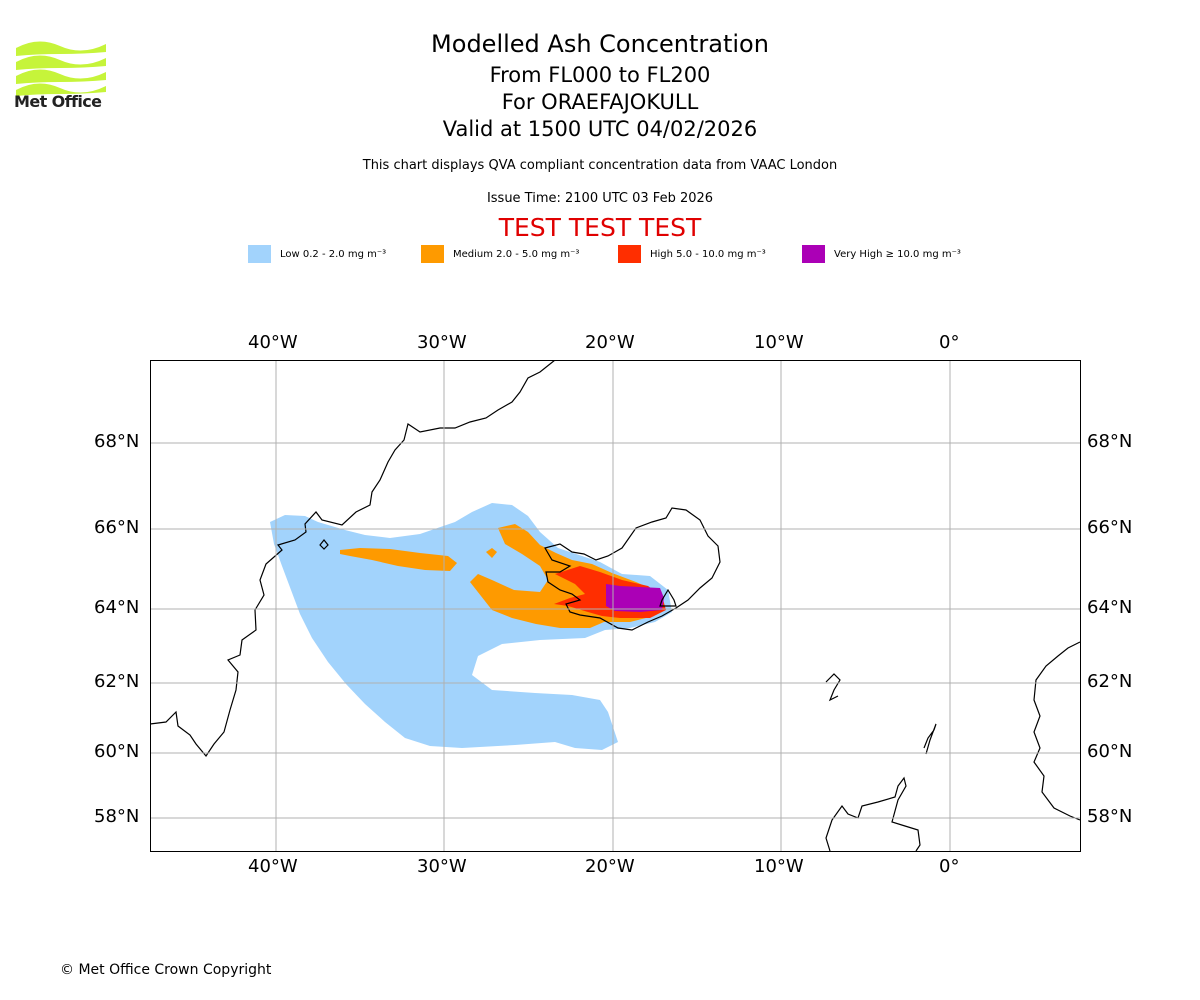  Describe the element at coordinates (813, 254) in the screenshot. I see `legend-swatch-very-high` at that location.